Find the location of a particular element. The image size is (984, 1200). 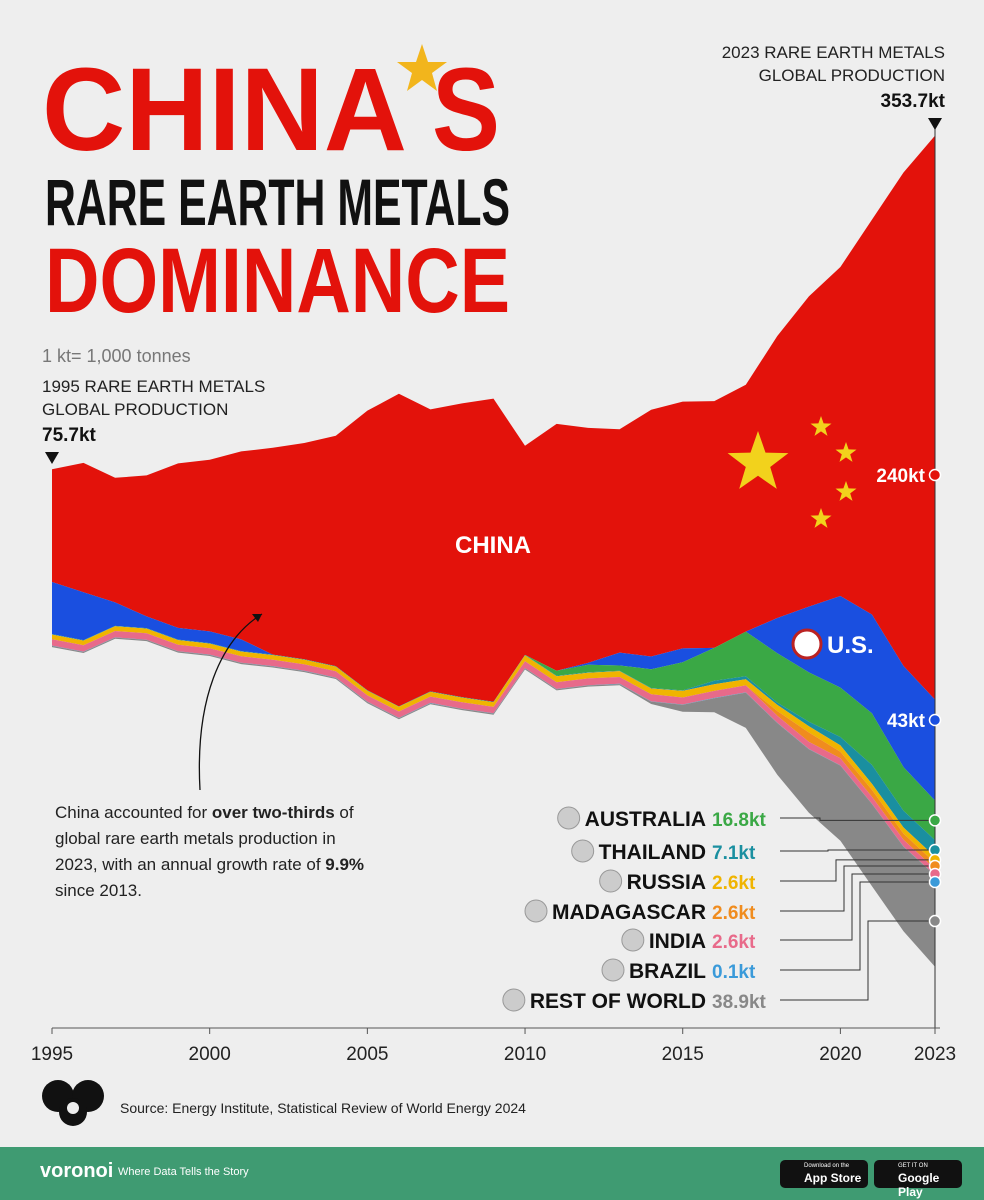

legend-name: INDIA is located at coordinates (677, 941).